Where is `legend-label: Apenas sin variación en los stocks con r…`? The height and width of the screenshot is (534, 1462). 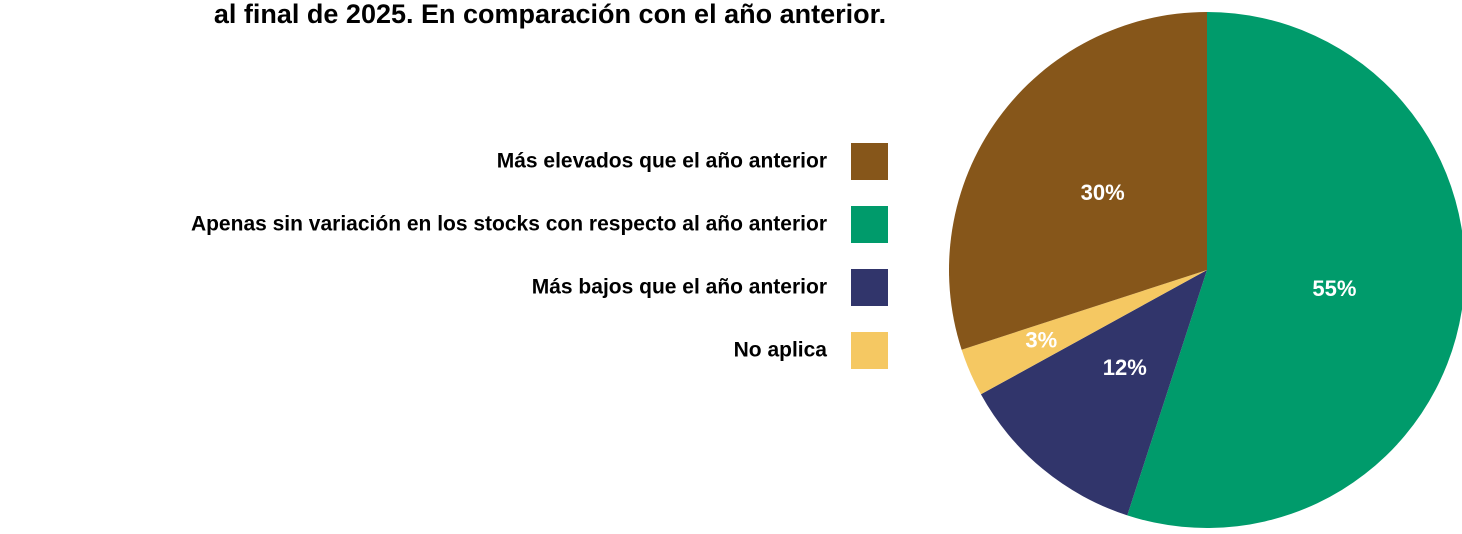 legend-label: Apenas sin variación en los stocks con r… is located at coordinates (509, 224).